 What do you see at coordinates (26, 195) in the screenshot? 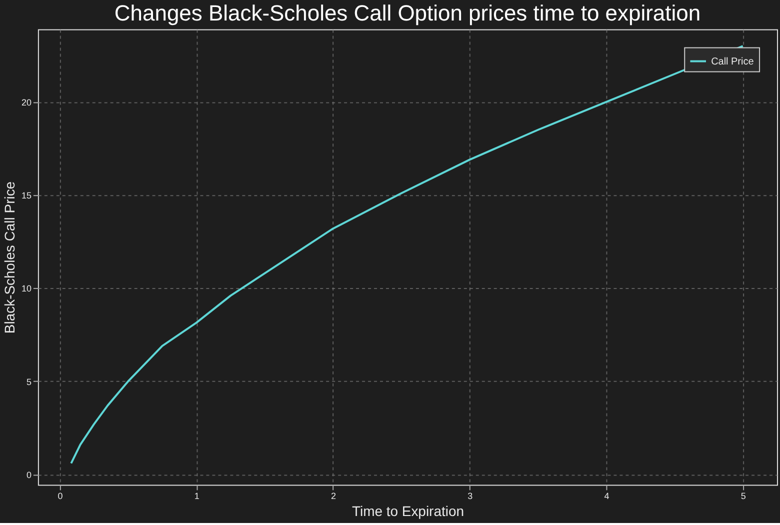
I see `y-tick-label: 15` at bounding box center [26, 195].